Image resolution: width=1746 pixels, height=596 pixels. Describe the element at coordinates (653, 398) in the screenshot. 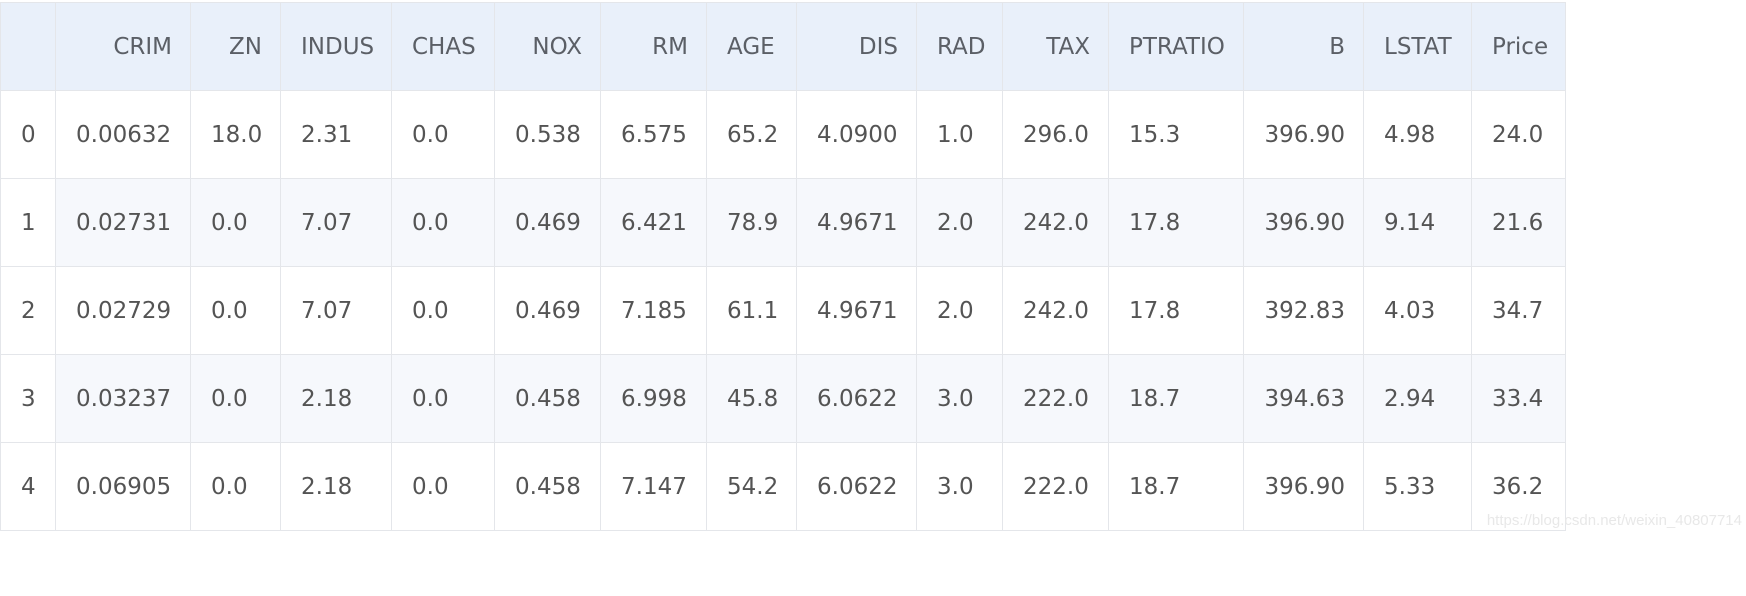

I see `table-cell: 6.998` at that location.